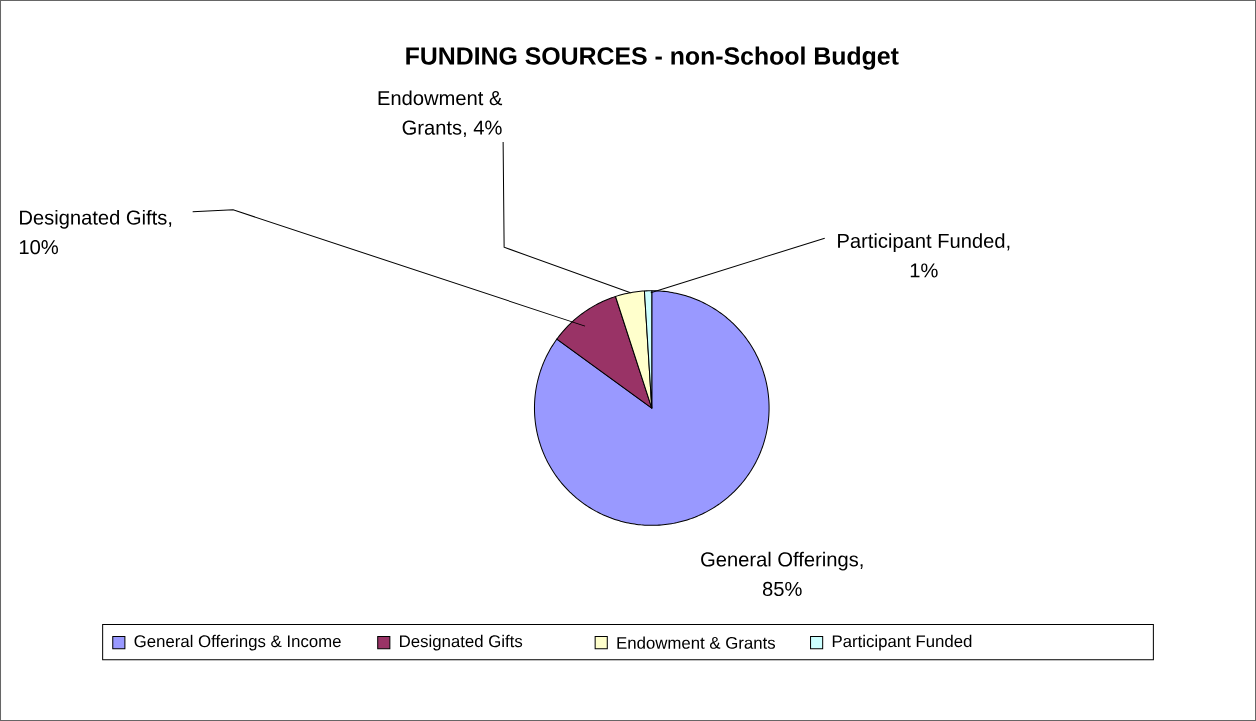 This screenshot has width=1256, height=721. What do you see at coordinates (924, 255) in the screenshot?
I see `data-label: Participant Funded, 1%` at bounding box center [924, 255].